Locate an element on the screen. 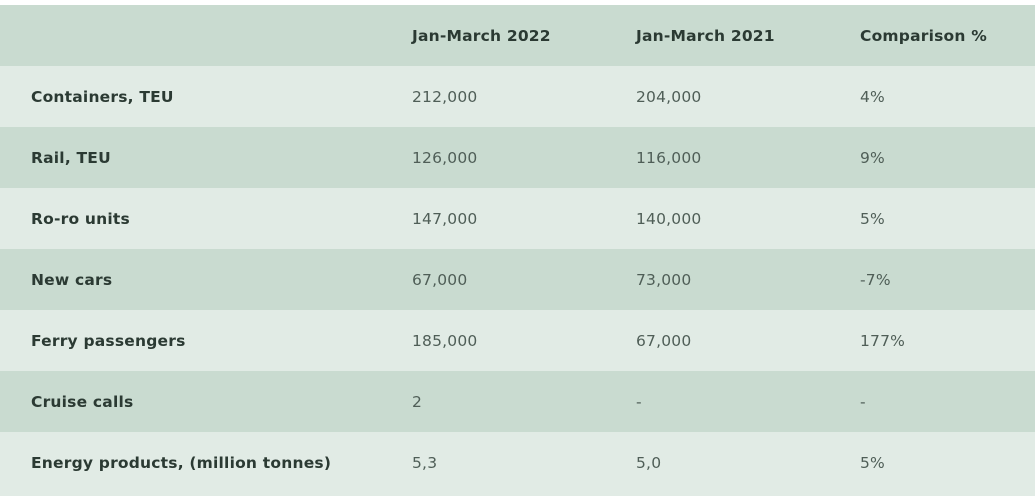  row-label: Rail, TEU is located at coordinates (71, 157).